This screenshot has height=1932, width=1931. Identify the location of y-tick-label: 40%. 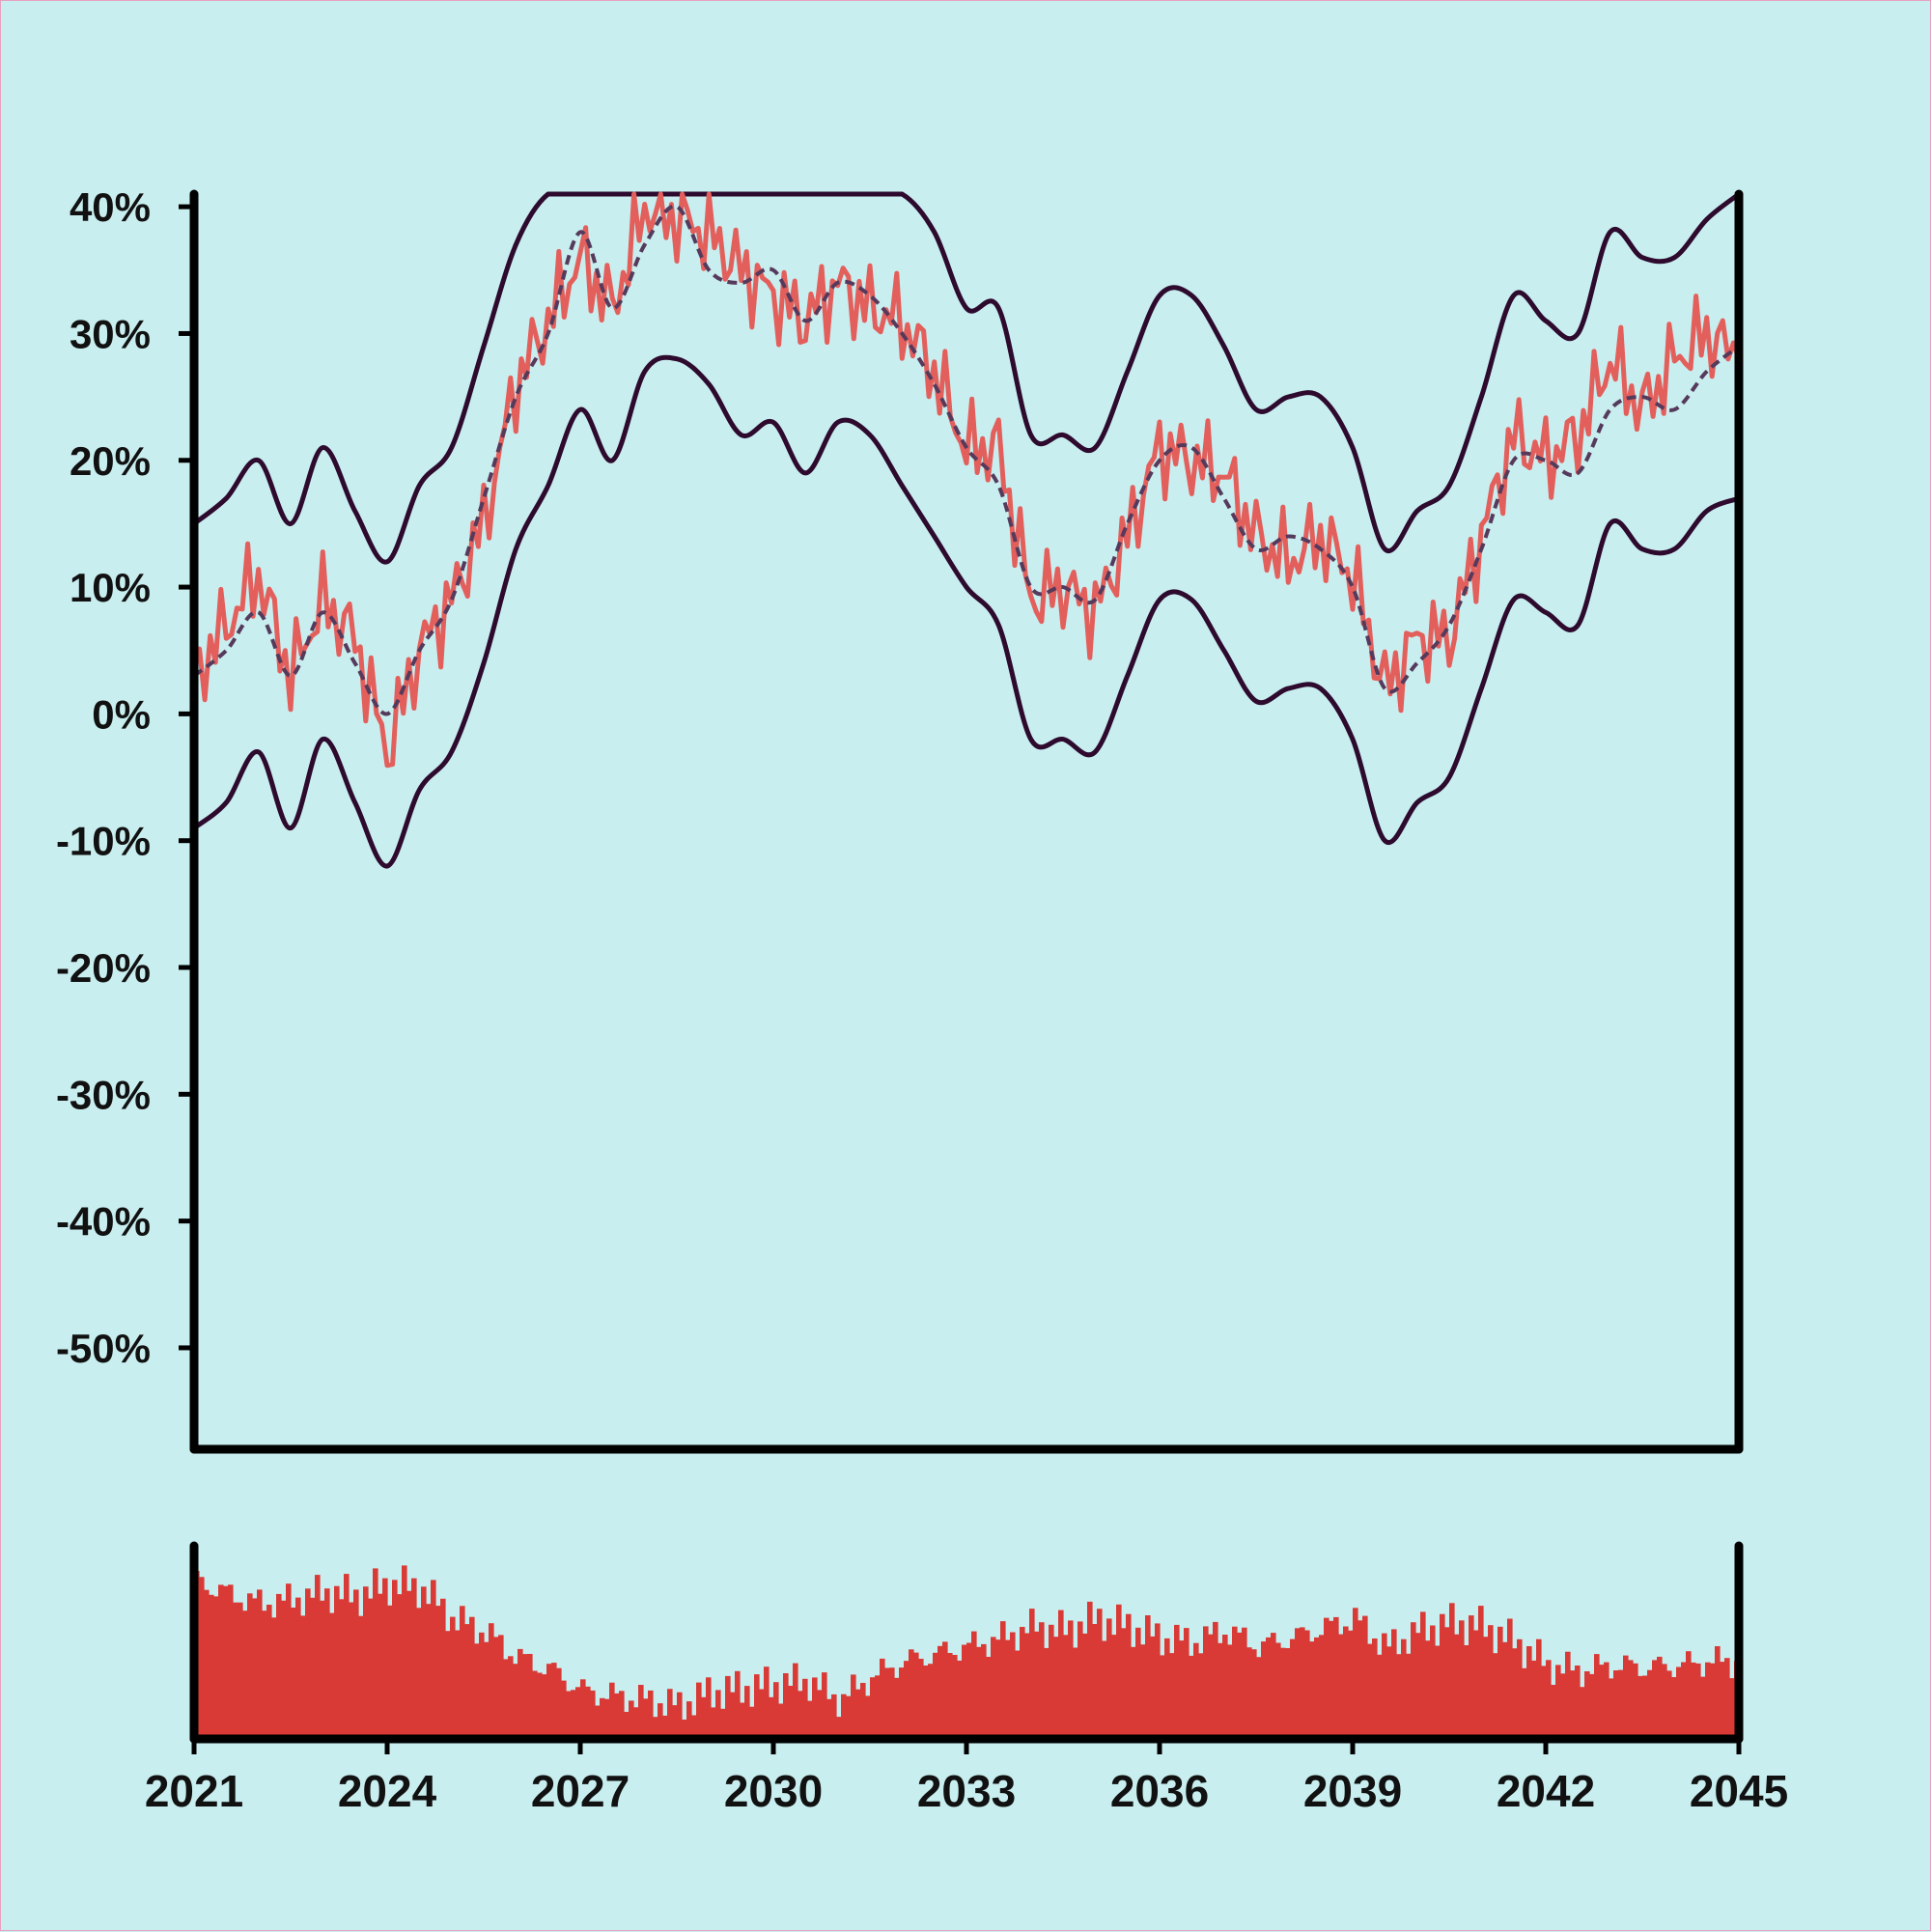
(110, 207).